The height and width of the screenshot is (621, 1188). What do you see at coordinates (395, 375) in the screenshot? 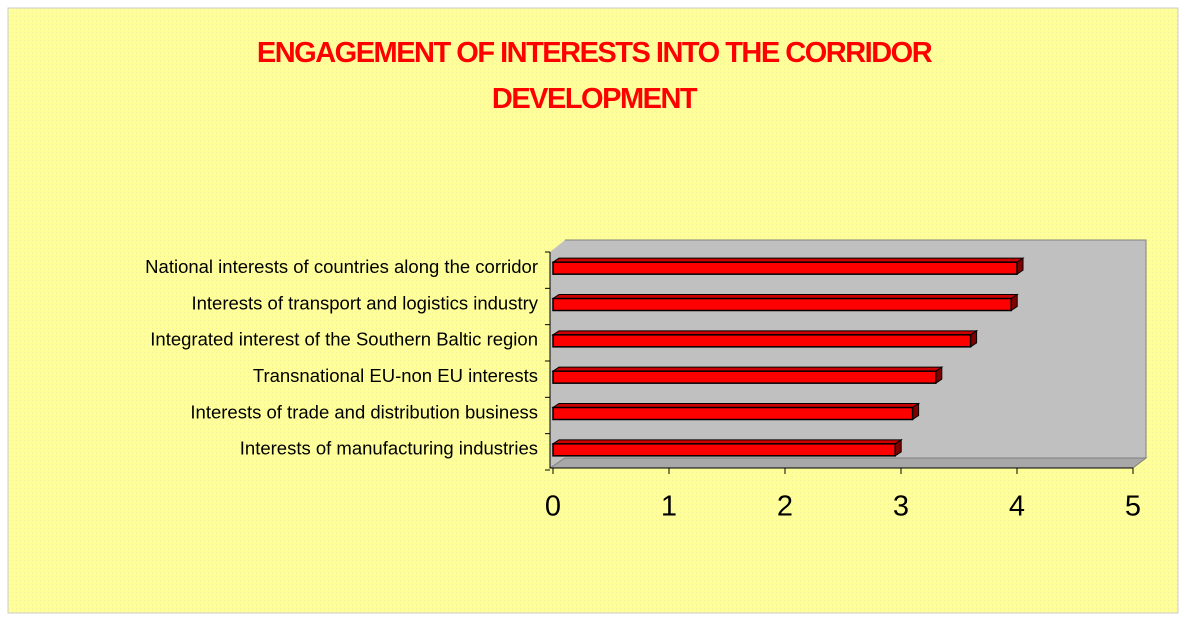
I see `y-tick-label: Transnational EU-non EU interests` at bounding box center [395, 375].